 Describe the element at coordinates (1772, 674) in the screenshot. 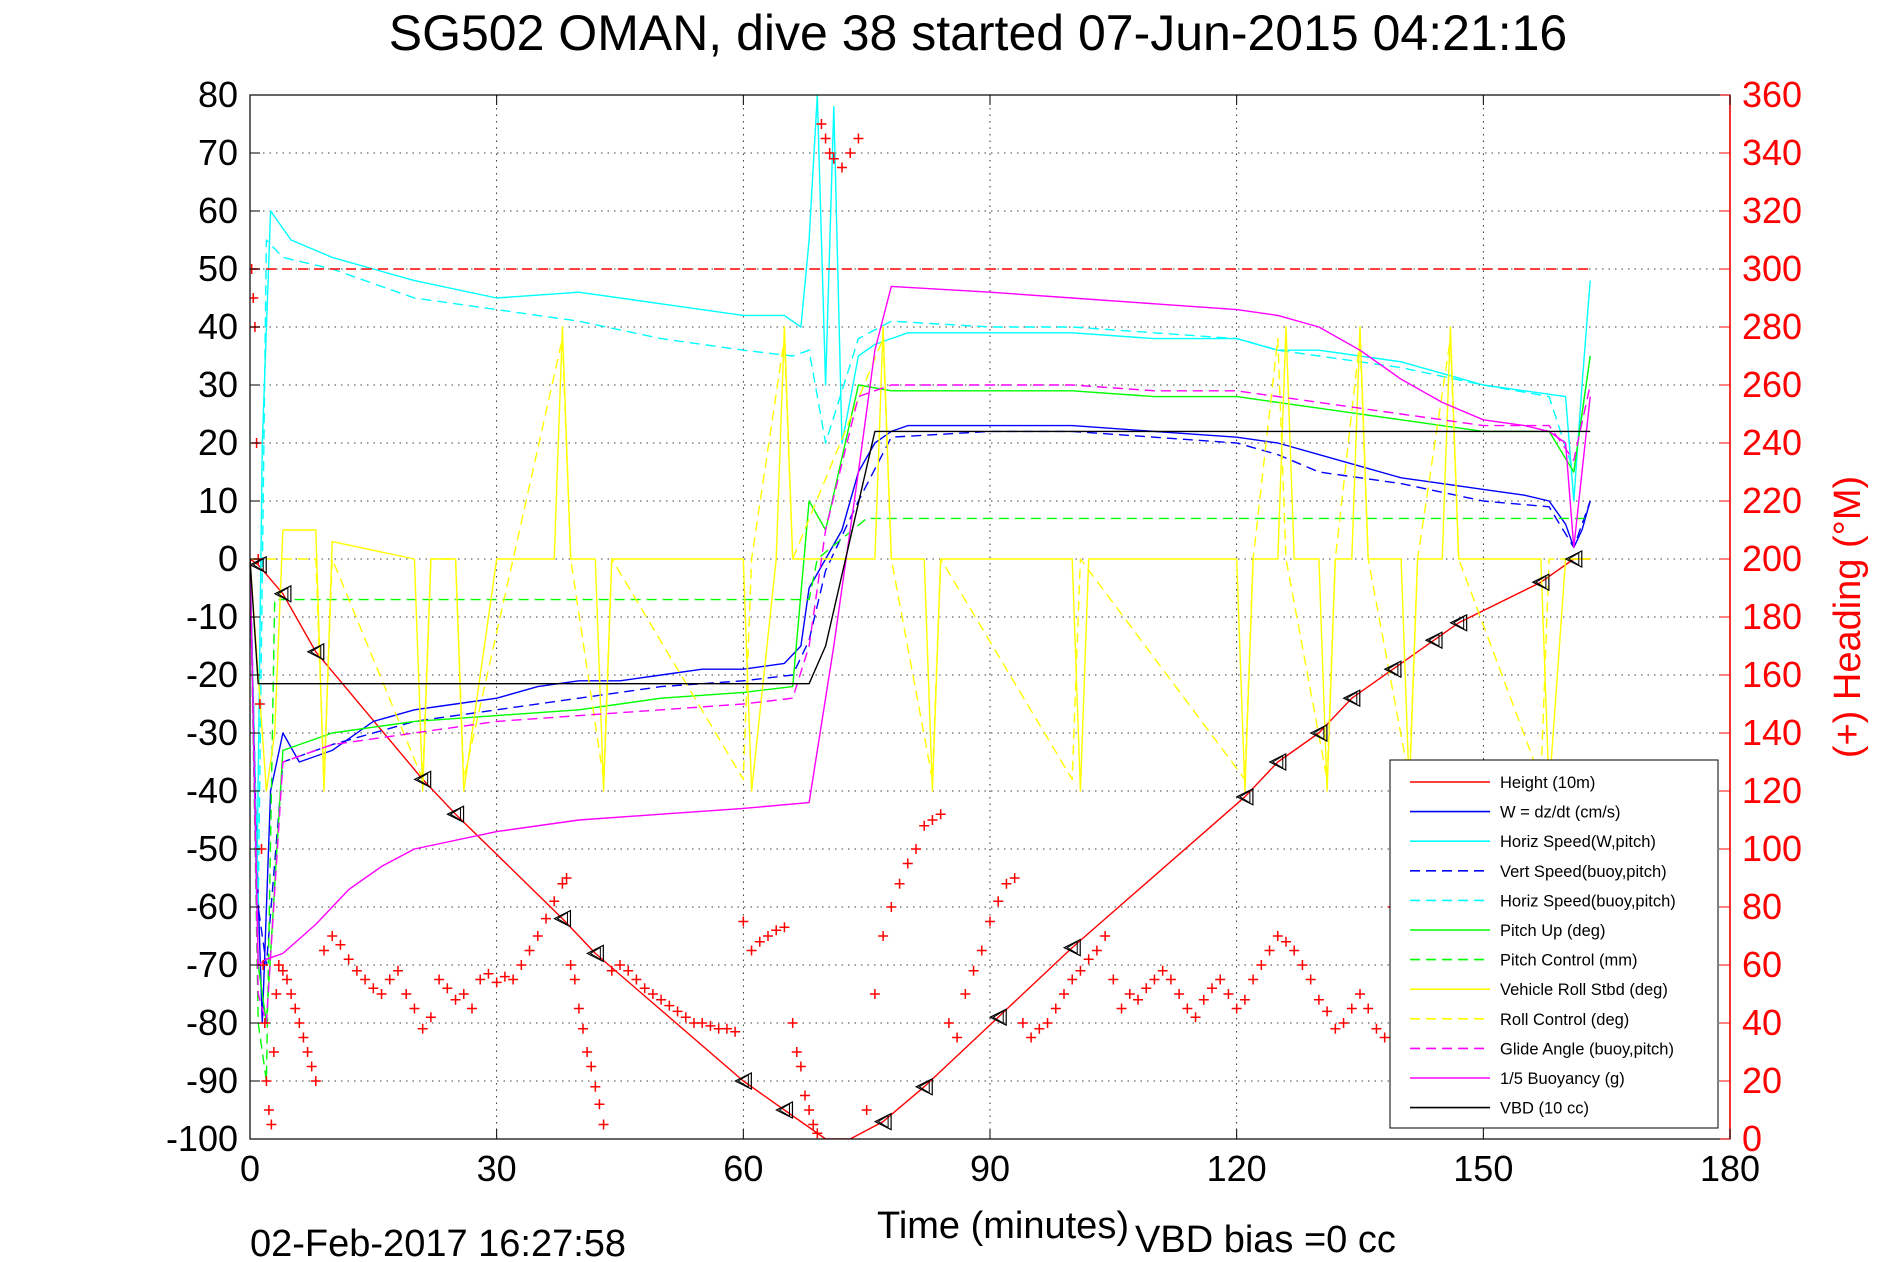

I see `y2-tick-label-10: 160` at that location.